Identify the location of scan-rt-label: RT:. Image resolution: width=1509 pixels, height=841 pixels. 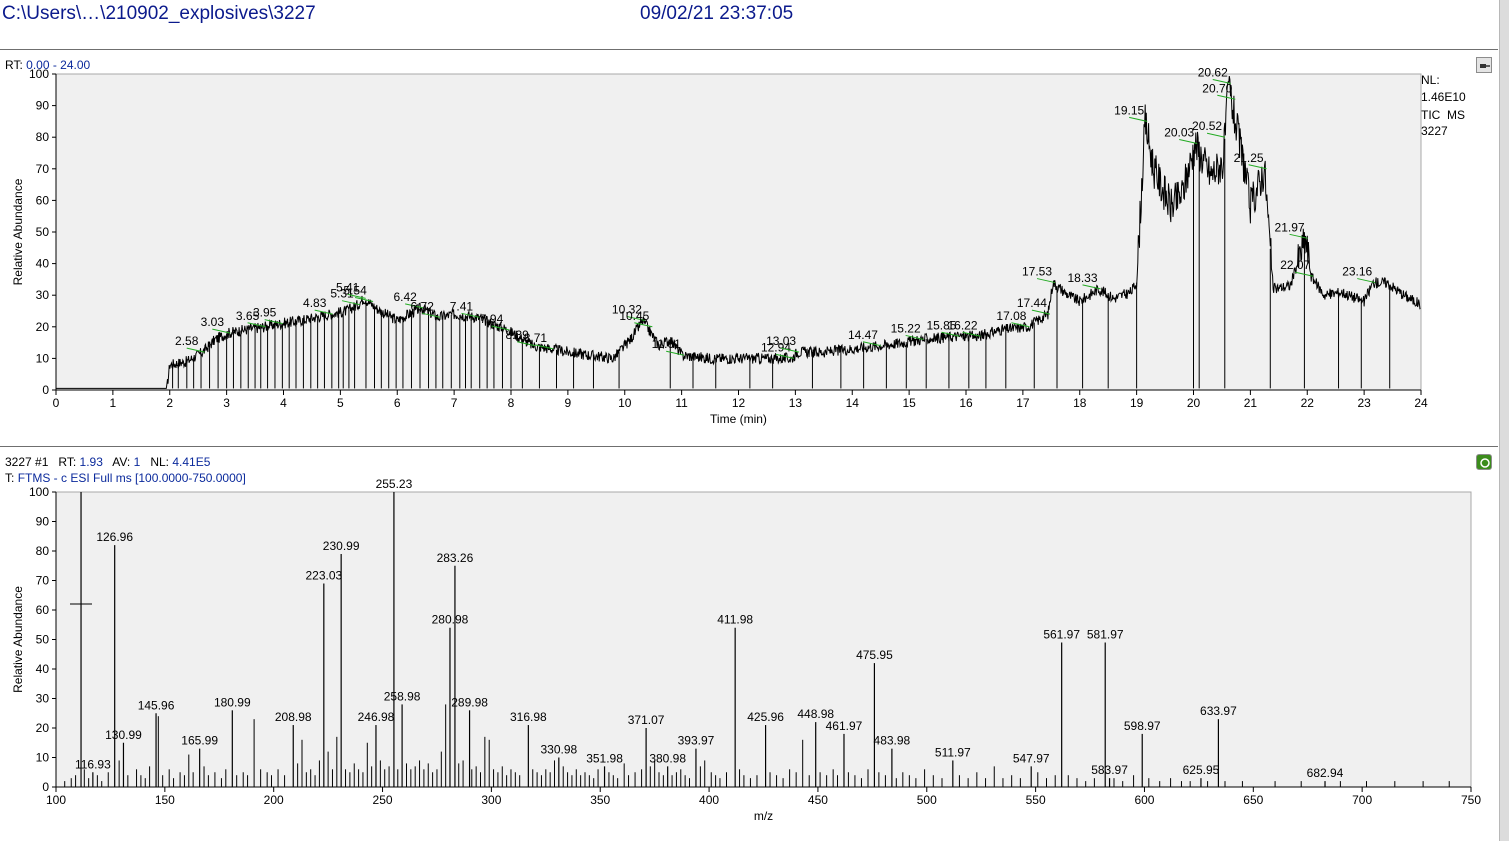
(67, 462).